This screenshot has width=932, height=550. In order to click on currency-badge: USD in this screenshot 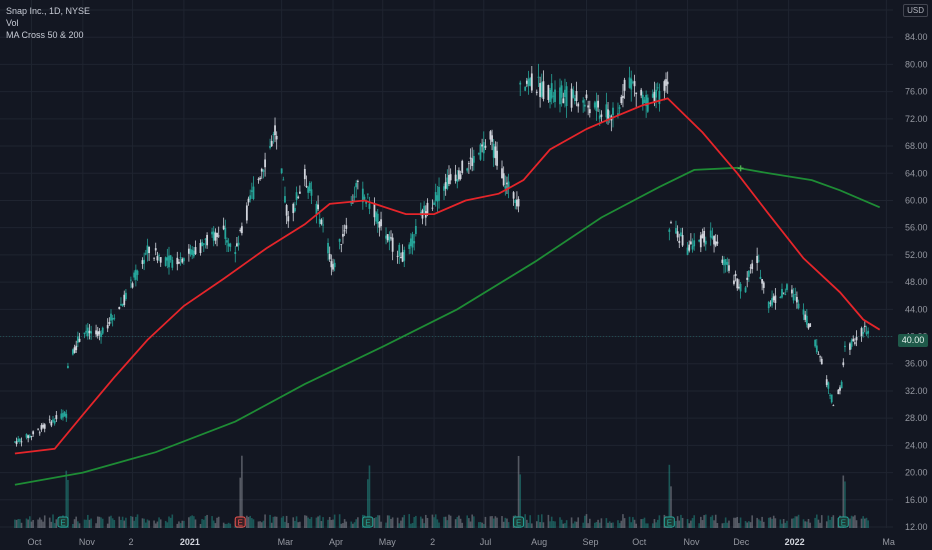, I will do `click(915, 10)`.